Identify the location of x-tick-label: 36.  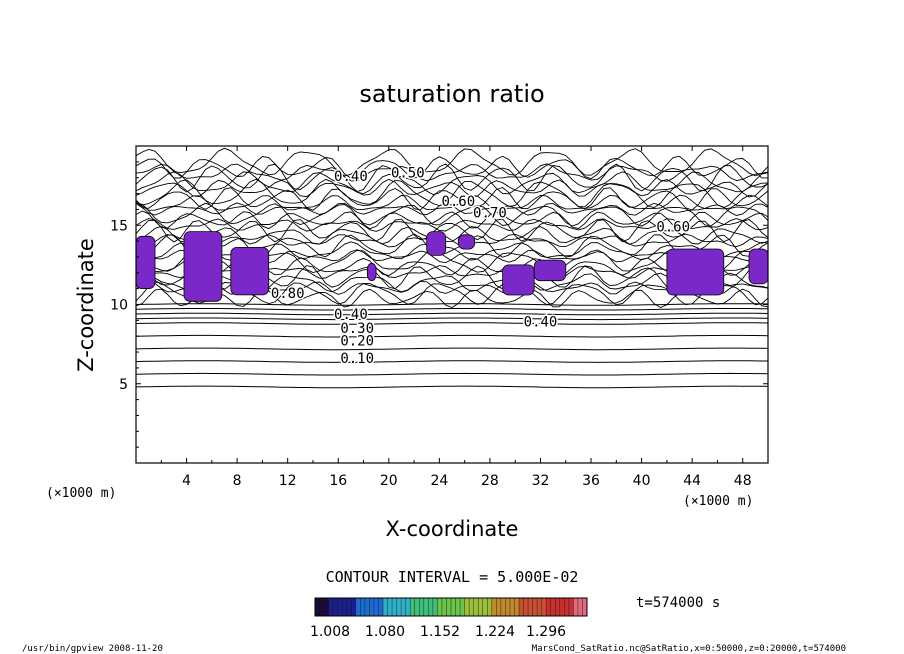
(591, 481).